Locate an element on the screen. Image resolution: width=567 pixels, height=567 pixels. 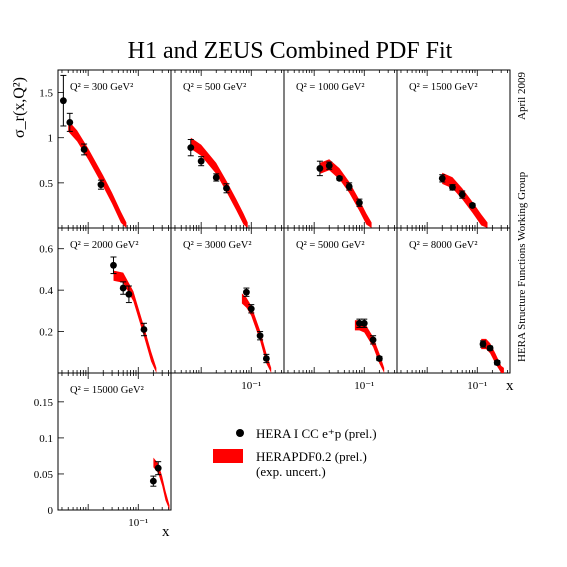
panel-label: Q² = 15000 GeV² is located at coordinates (107, 390).